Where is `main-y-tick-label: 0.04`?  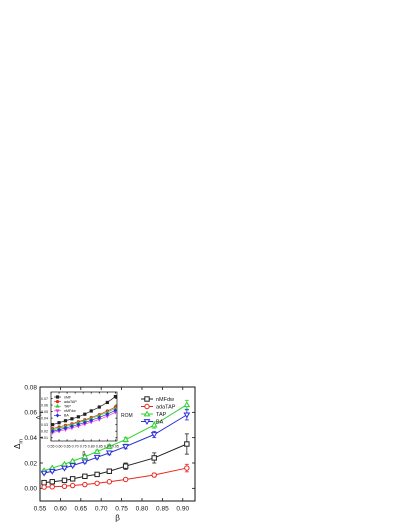
main-y-tick-label: 0.04 is located at coordinates (30, 438).